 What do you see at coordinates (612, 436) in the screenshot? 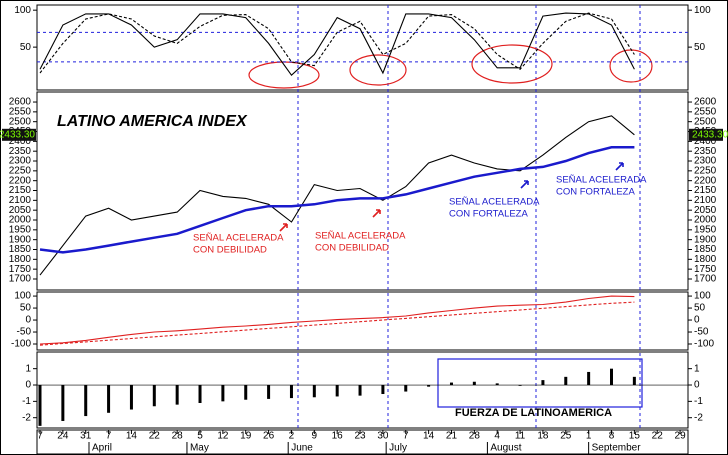
I see `x-tick-label: 8` at bounding box center [612, 436].